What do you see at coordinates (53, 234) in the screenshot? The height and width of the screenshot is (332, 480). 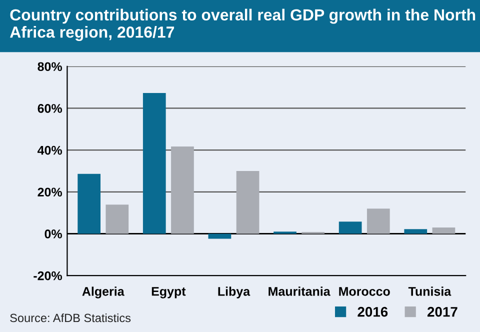 I see `y-tick-label: 0%` at bounding box center [53, 234].